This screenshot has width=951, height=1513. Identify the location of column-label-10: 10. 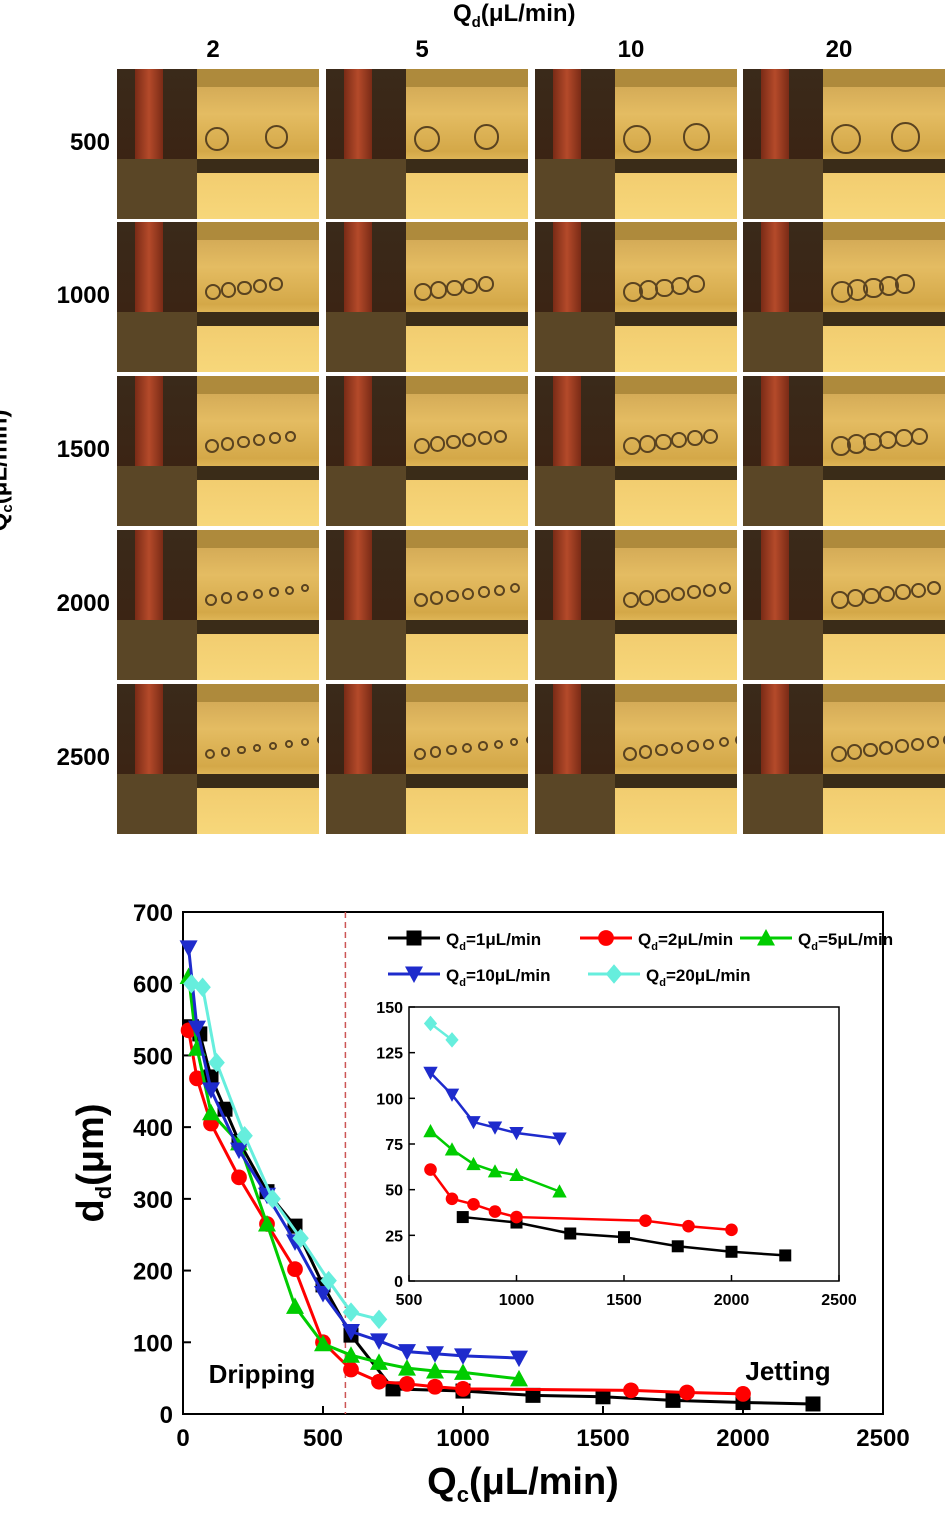
(631, 49).